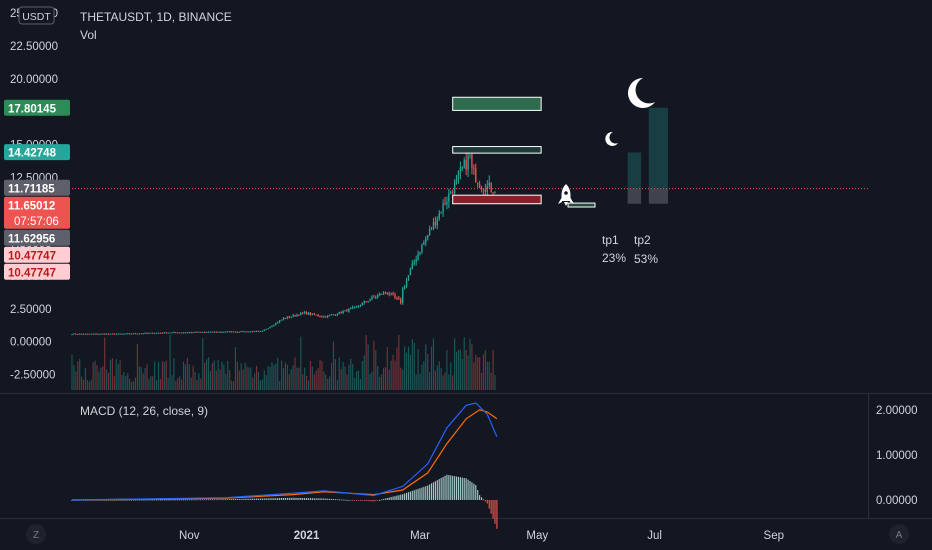 The height and width of the screenshot is (550, 932). What do you see at coordinates (189, 536) in the screenshot?
I see `time-tick-label: Nov` at bounding box center [189, 536].